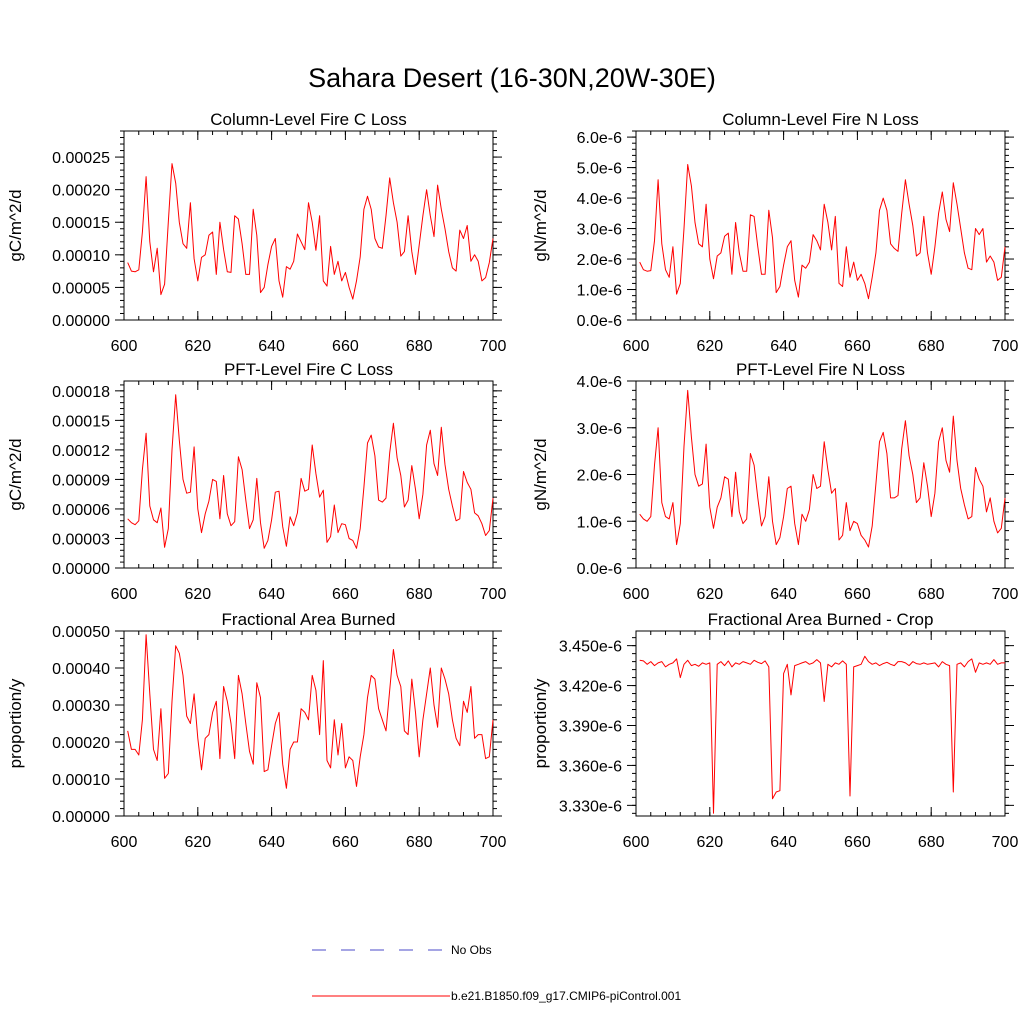 This screenshot has width=1024, height=1024. I want to click on y-axis-label: gC/m^2/d, so click(15, 474).